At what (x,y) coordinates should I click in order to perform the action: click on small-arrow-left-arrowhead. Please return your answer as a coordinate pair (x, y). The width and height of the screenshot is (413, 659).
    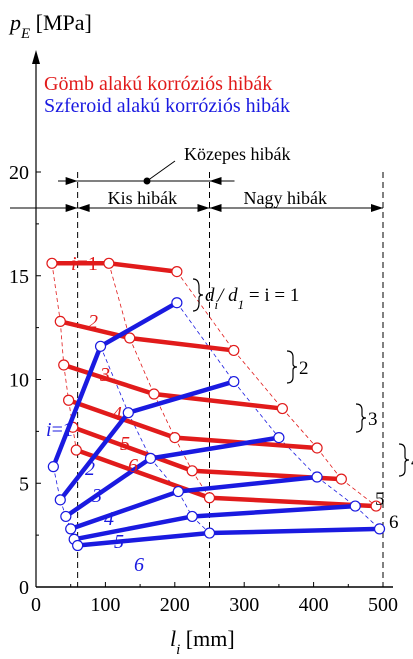
    Looking at the image, I should click on (71, 208).